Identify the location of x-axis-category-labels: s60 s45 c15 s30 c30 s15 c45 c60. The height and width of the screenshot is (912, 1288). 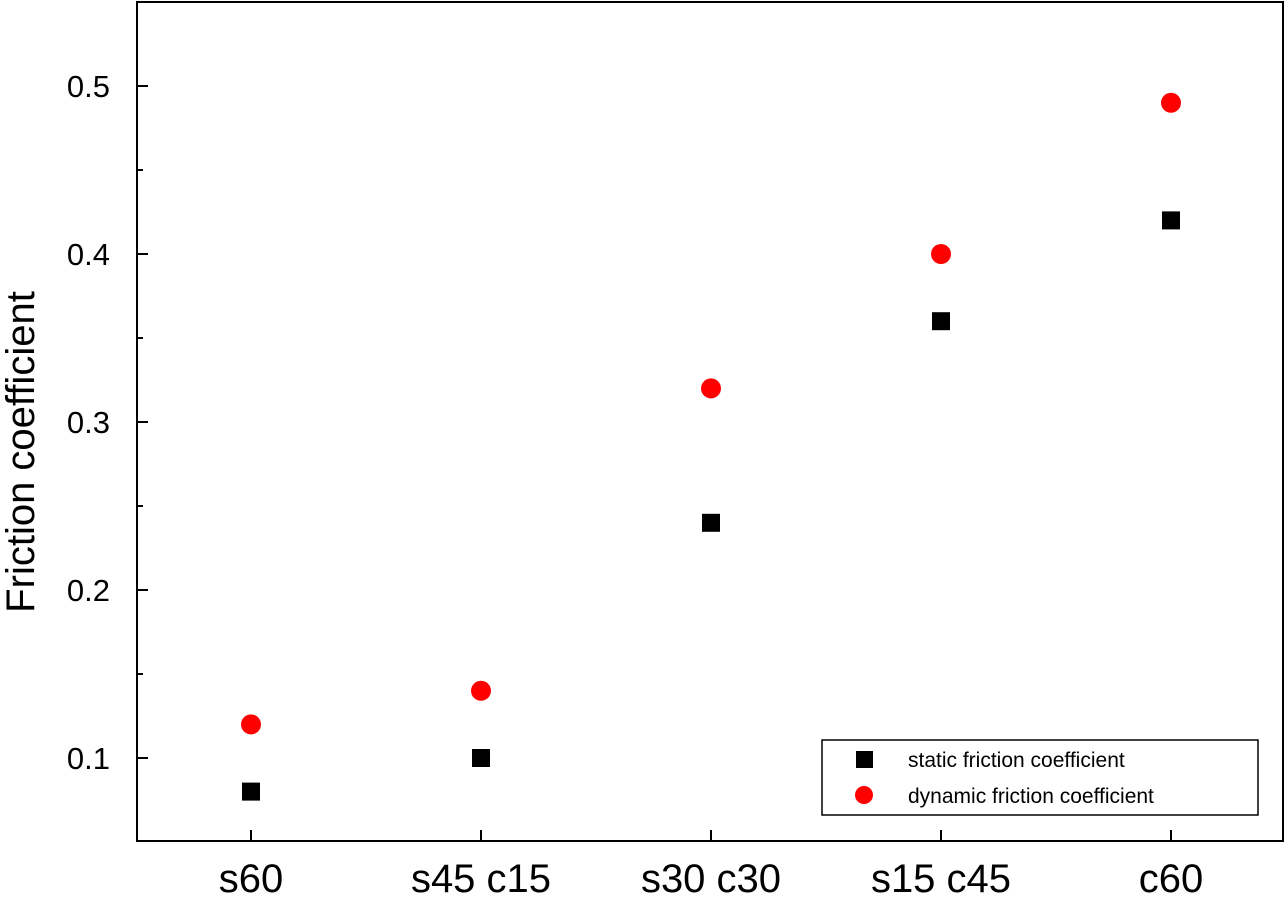
(711, 879).